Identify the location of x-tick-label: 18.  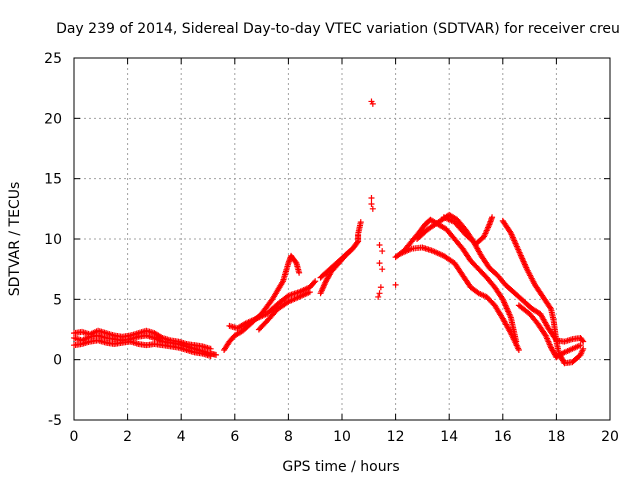
(556, 437).